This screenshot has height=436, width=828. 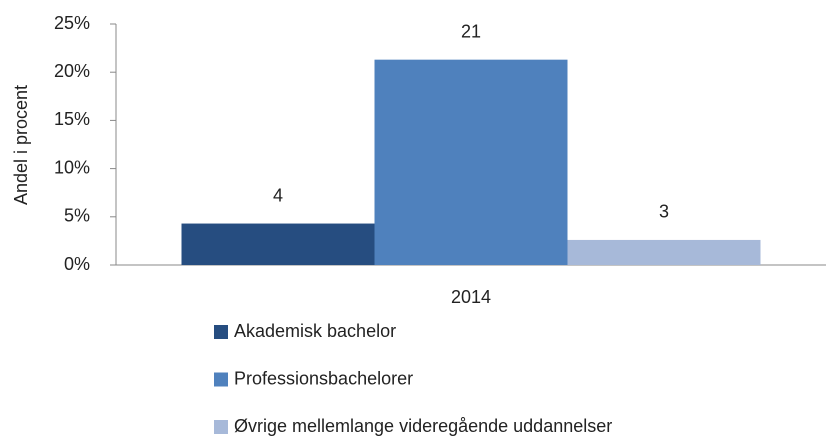 I want to click on legend-label: Professionsbachelorer, so click(x=323, y=378).